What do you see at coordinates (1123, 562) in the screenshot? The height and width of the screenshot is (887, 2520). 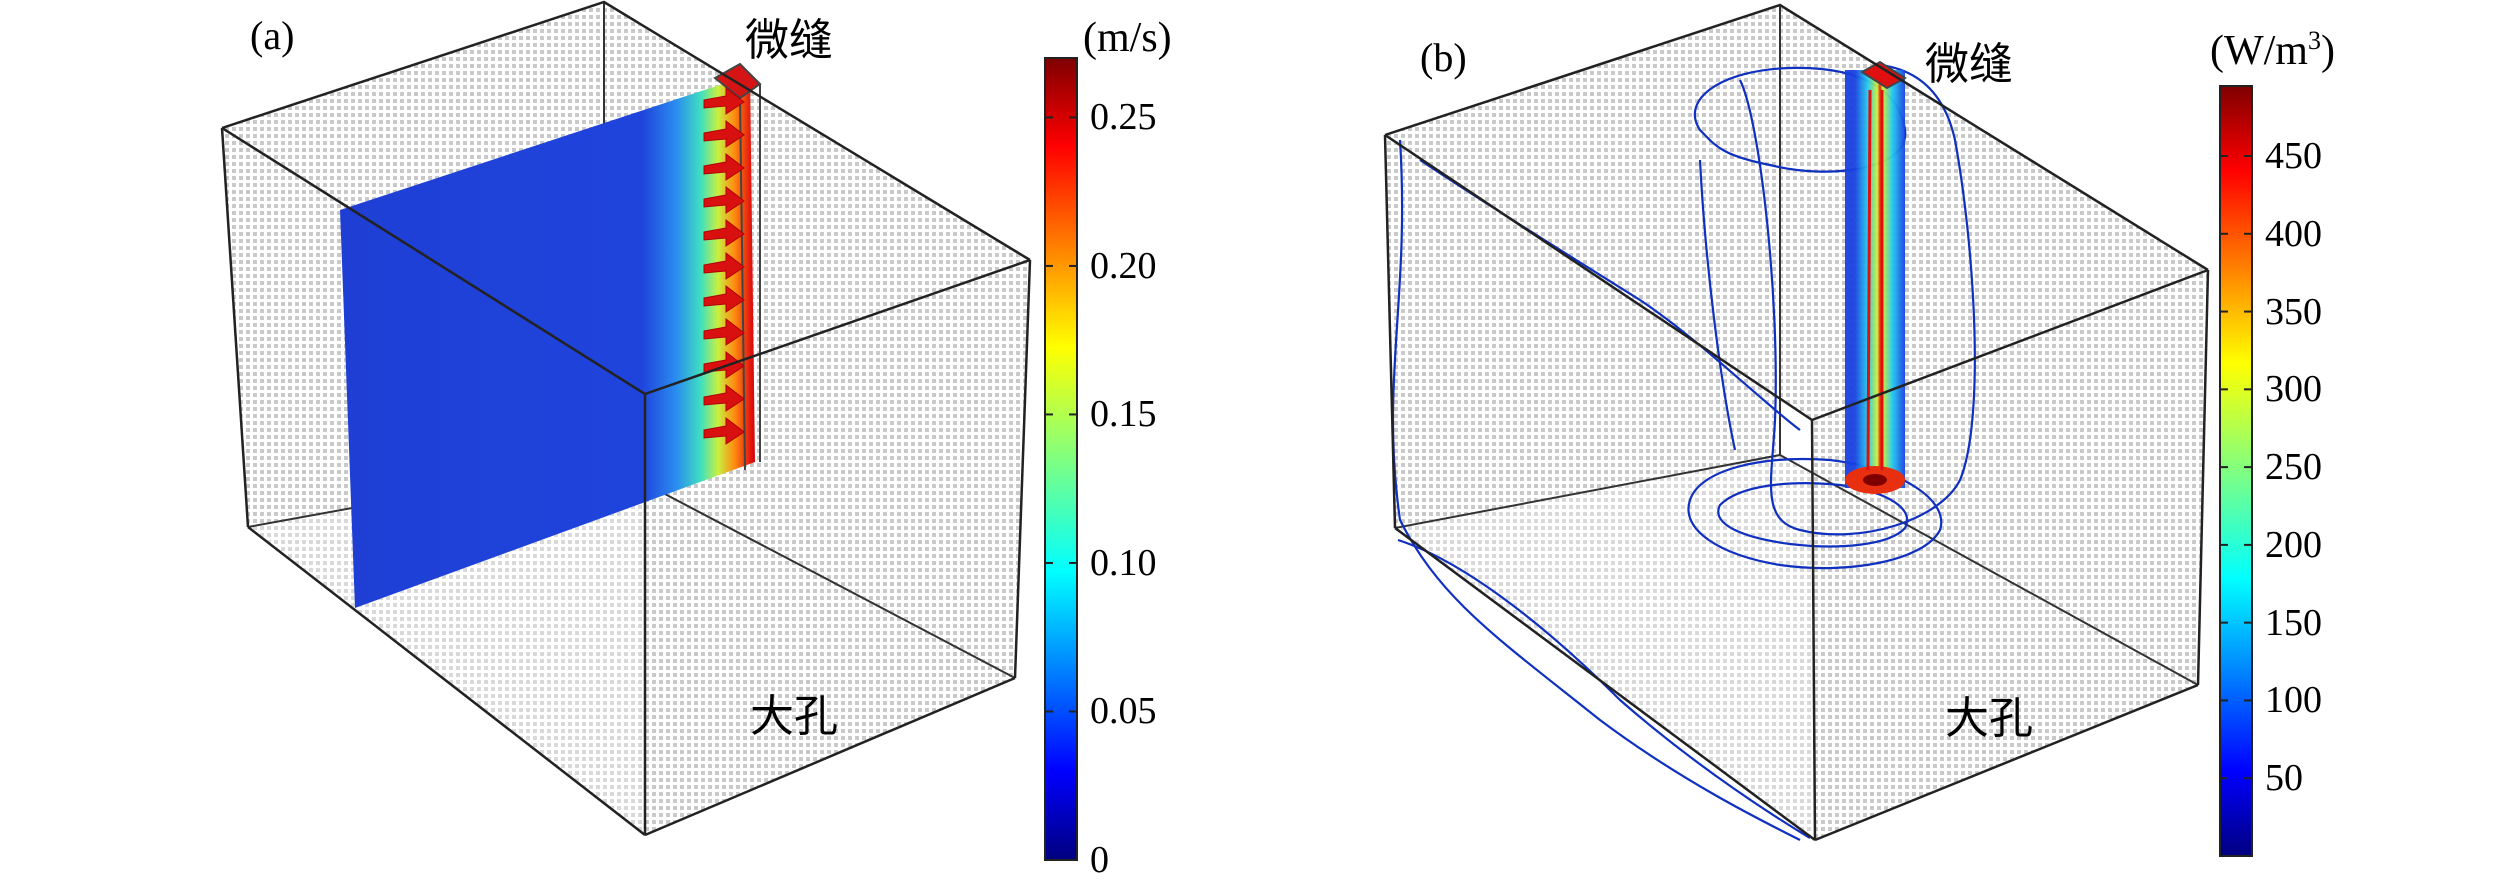 I see `colorbar-a-tick-label: 0.10` at bounding box center [1123, 562].